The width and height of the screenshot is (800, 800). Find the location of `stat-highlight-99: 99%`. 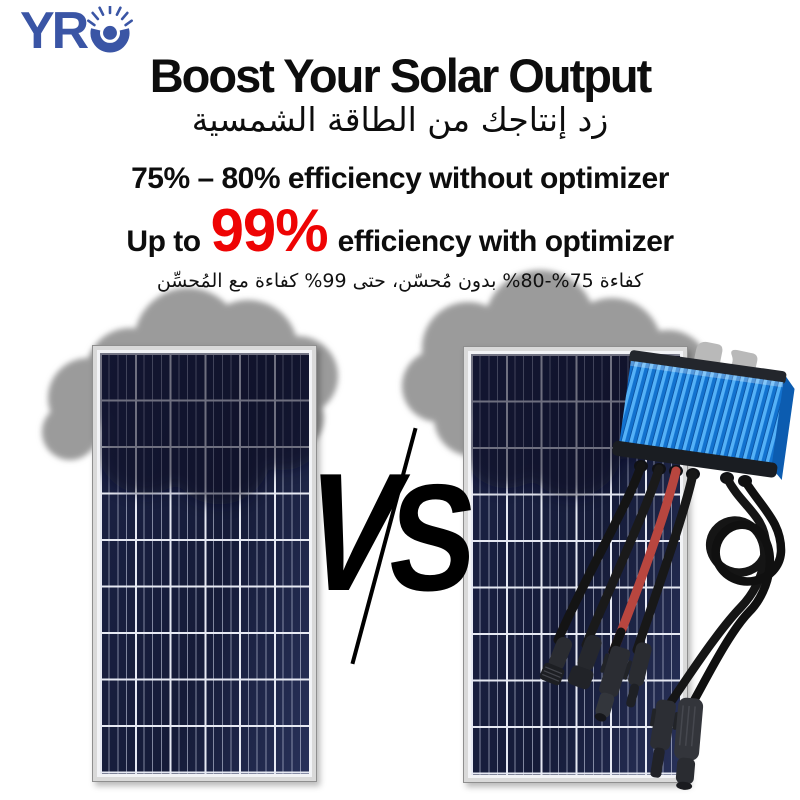

stat-highlight-99: 99% is located at coordinates (269, 230).